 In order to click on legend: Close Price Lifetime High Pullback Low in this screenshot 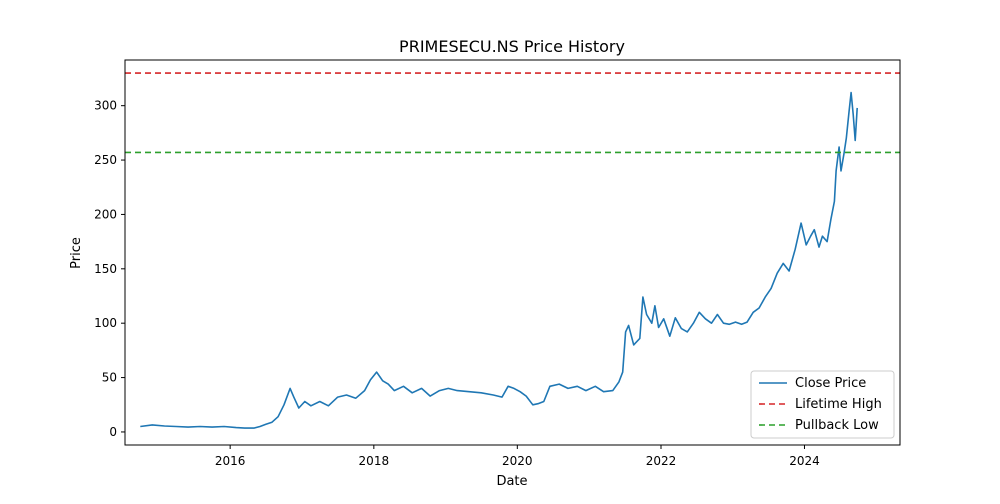, I will do `click(822, 404)`.